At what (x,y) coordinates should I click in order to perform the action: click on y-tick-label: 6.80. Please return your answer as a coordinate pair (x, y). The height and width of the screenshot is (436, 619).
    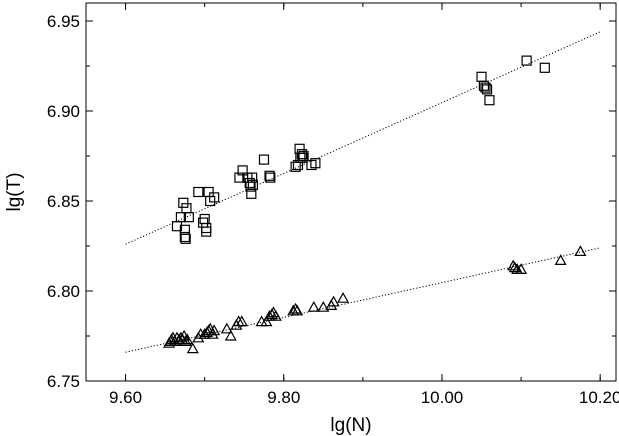
    Looking at the image, I should click on (63, 291).